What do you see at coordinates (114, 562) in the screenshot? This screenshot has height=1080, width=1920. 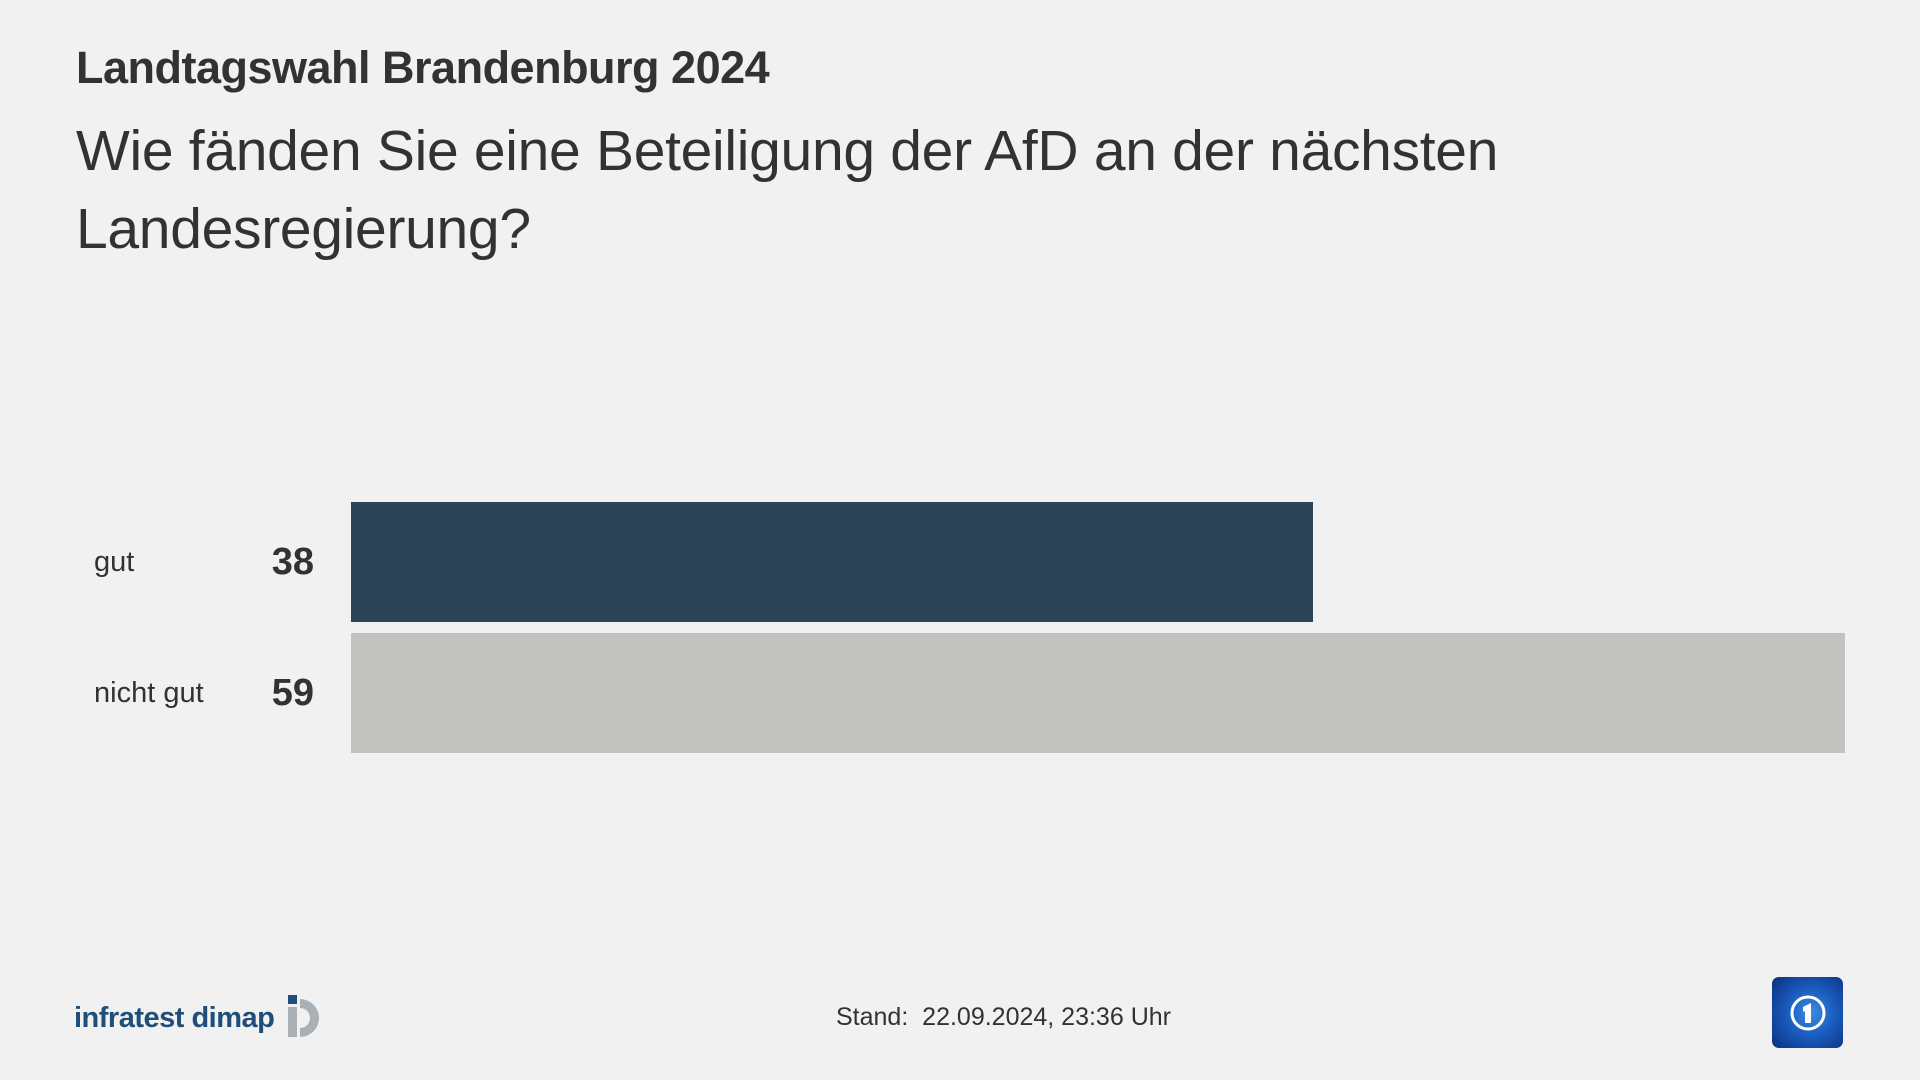 I see `bar-label: gut` at bounding box center [114, 562].